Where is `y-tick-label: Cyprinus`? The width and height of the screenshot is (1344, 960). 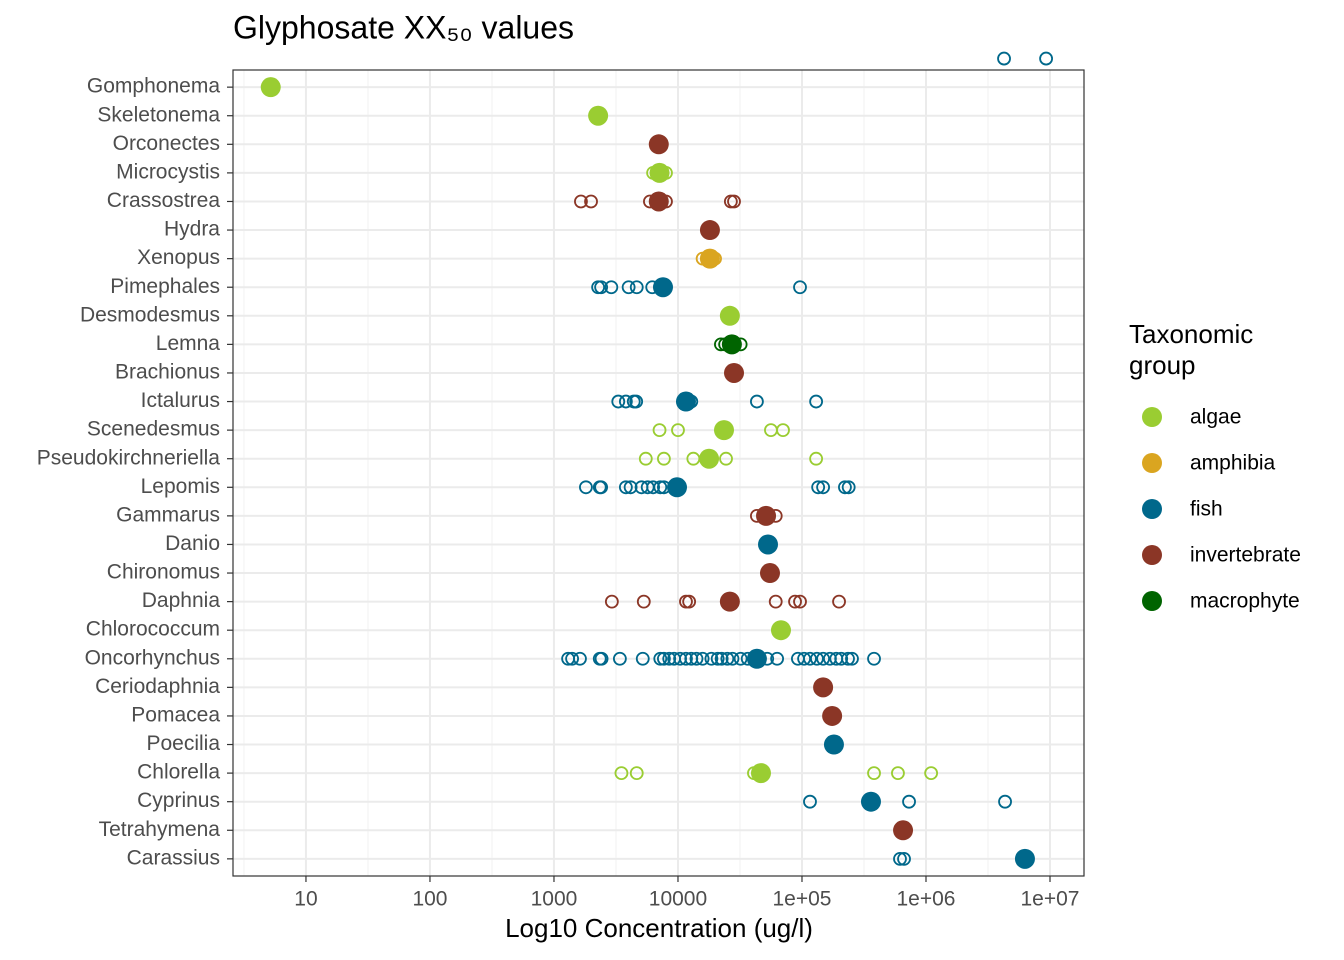
y-tick-label: Cyprinus is located at coordinates (178, 800).